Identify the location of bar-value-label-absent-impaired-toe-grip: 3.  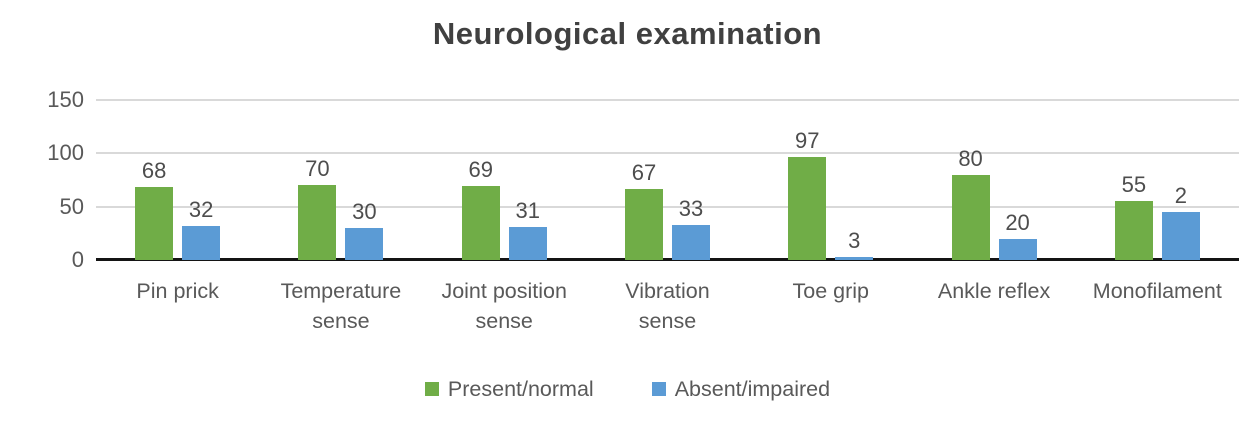
(854, 240).